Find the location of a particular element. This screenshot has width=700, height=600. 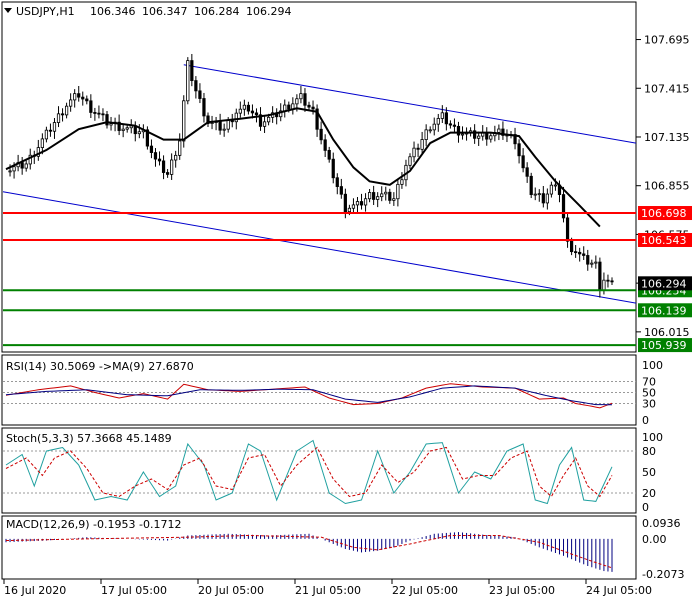

channel-upper-line is located at coordinates (410, 104).